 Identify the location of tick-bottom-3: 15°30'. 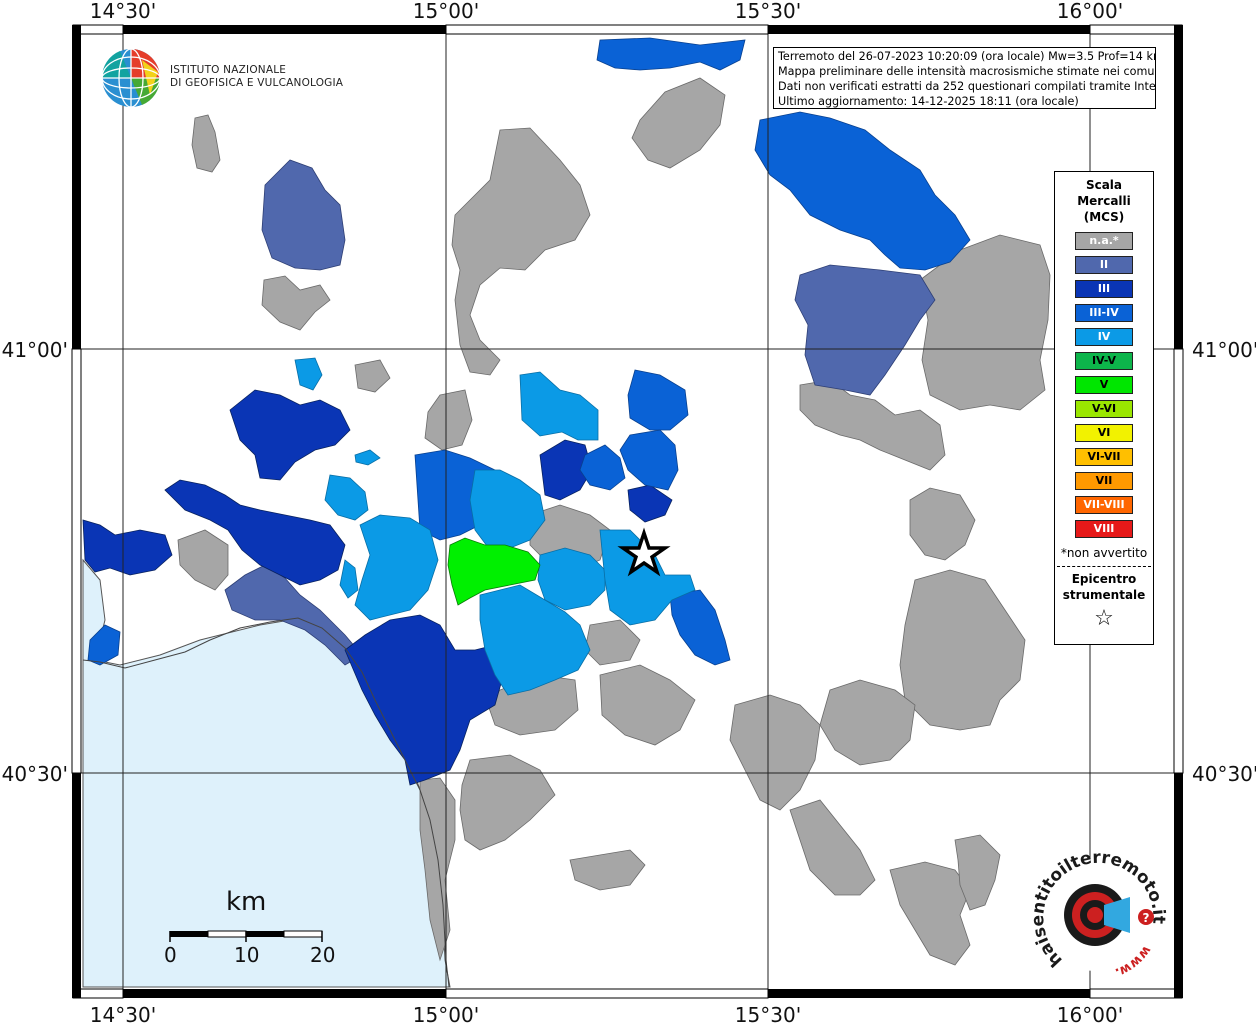
(768, 1013).